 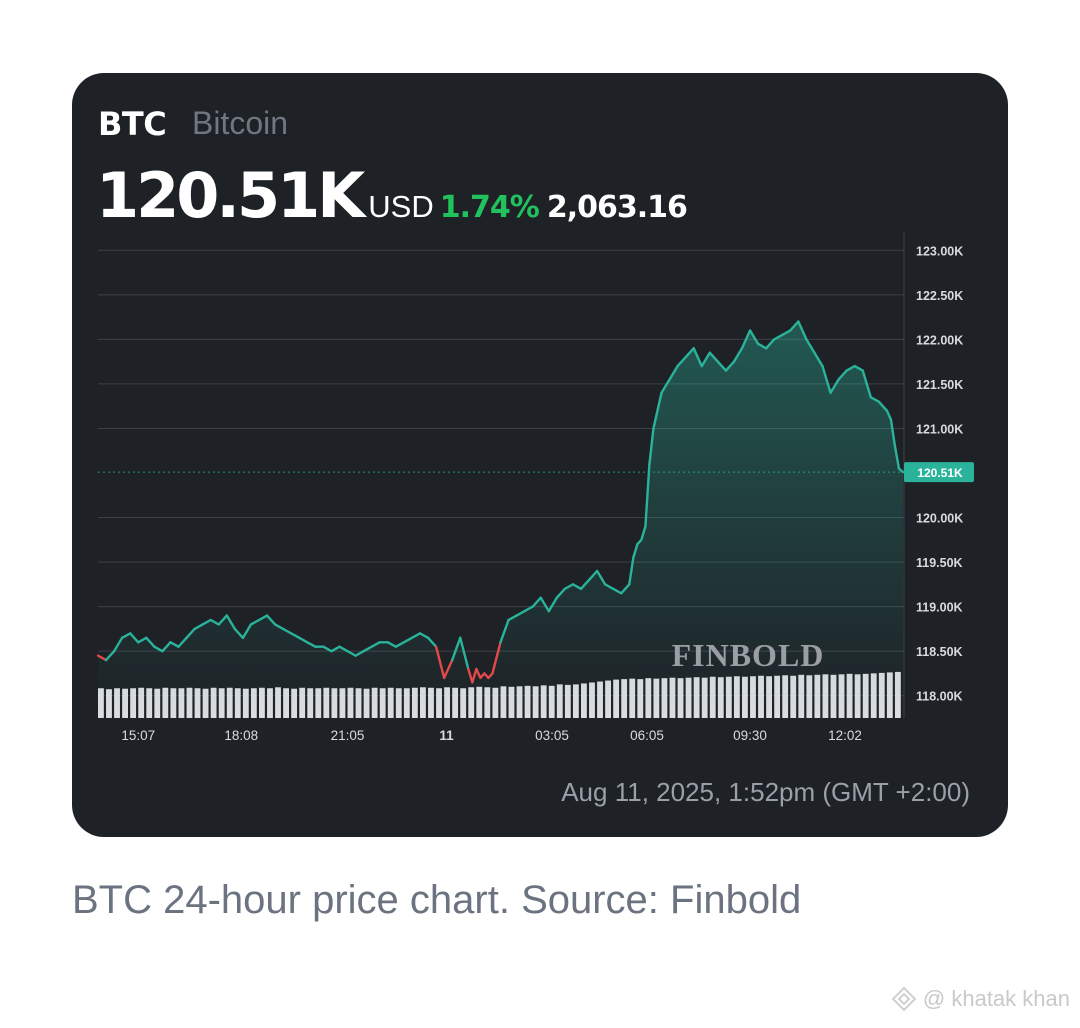 What do you see at coordinates (939, 652) in the screenshot?
I see `y-tick-label: 118.50K` at bounding box center [939, 652].